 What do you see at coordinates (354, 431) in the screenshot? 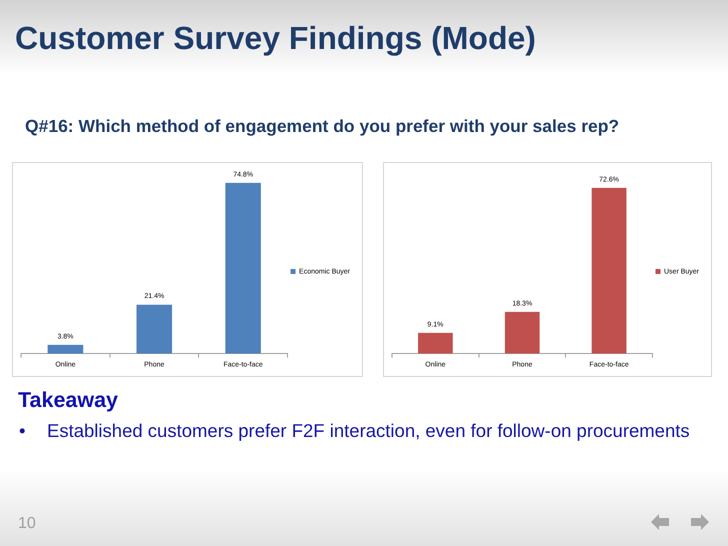
I see `text: • Established customers prefer F2F interaction, even for follow-on procurements` at bounding box center [354, 431].